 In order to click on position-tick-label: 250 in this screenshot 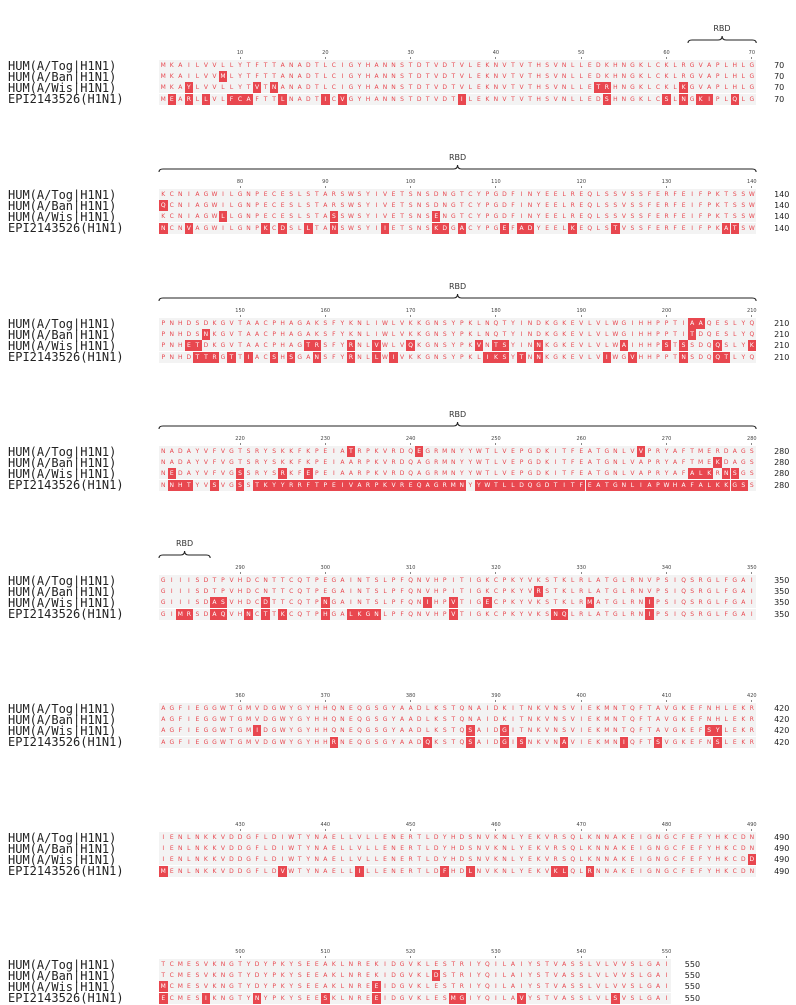, I will do `click(496, 439)`.